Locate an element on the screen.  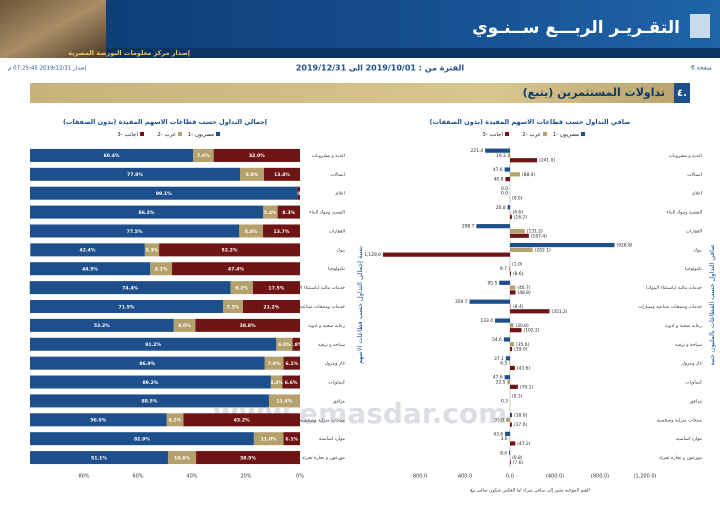
bar-label: 5.4% is located at coordinates (270, 213).